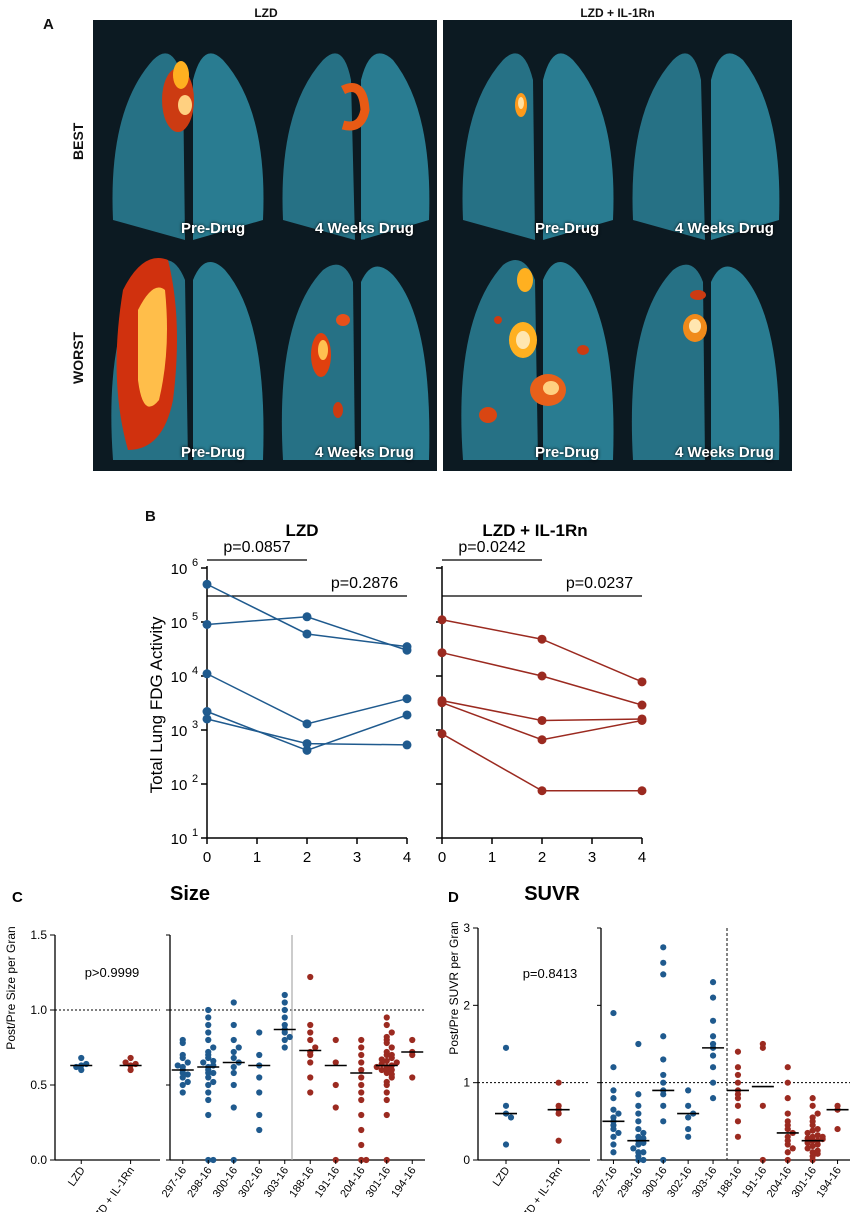  Describe the element at coordinates (156, 704) in the screenshot. I see `panel-b-ylabel: Total Lung FDG Activity` at that location.